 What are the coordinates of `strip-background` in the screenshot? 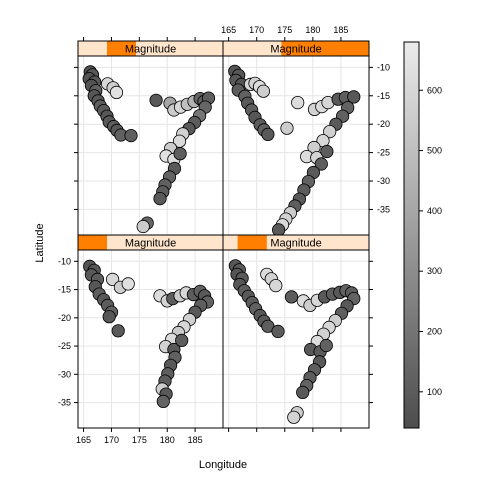 It's located at (150, 242).